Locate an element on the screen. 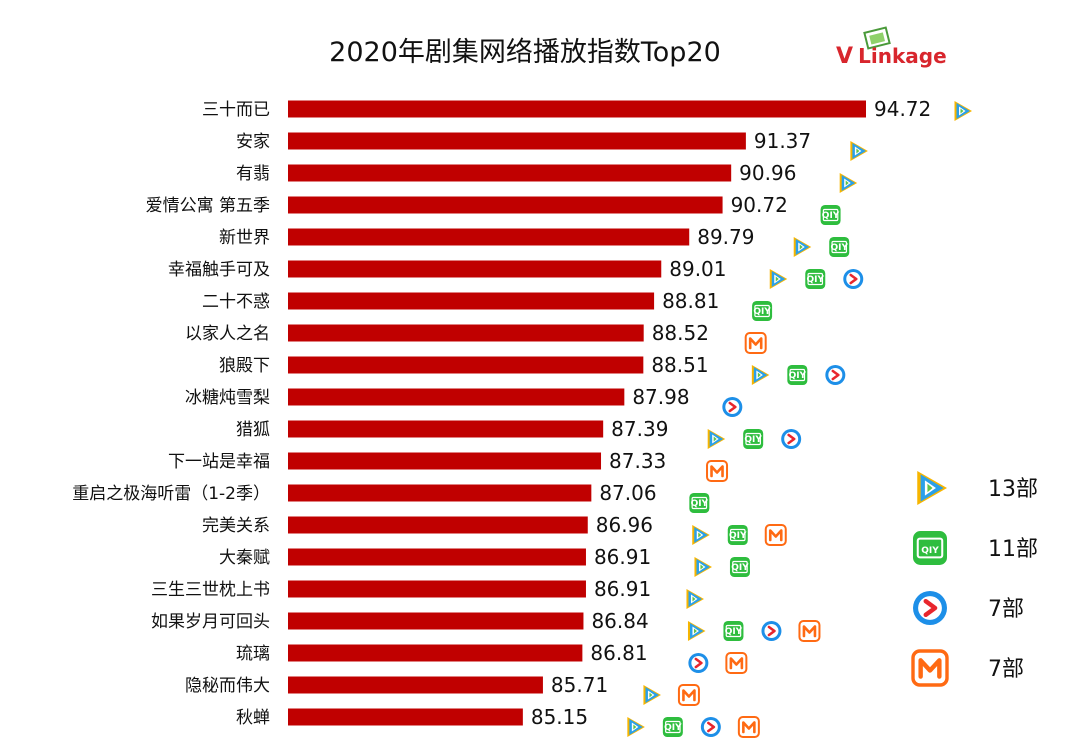 The height and width of the screenshot is (755, 1080). legend-count: 7部 is located at coordinates (1006, 669).